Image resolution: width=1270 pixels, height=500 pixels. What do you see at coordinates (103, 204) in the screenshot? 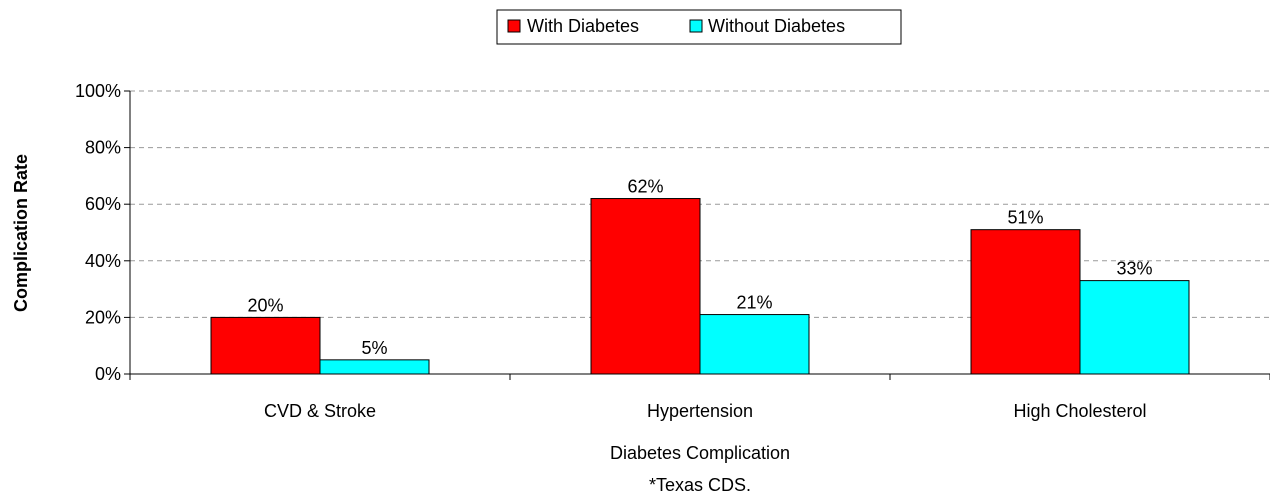
I see `y-tick-label: 60%` at bounding box center [103, 204].